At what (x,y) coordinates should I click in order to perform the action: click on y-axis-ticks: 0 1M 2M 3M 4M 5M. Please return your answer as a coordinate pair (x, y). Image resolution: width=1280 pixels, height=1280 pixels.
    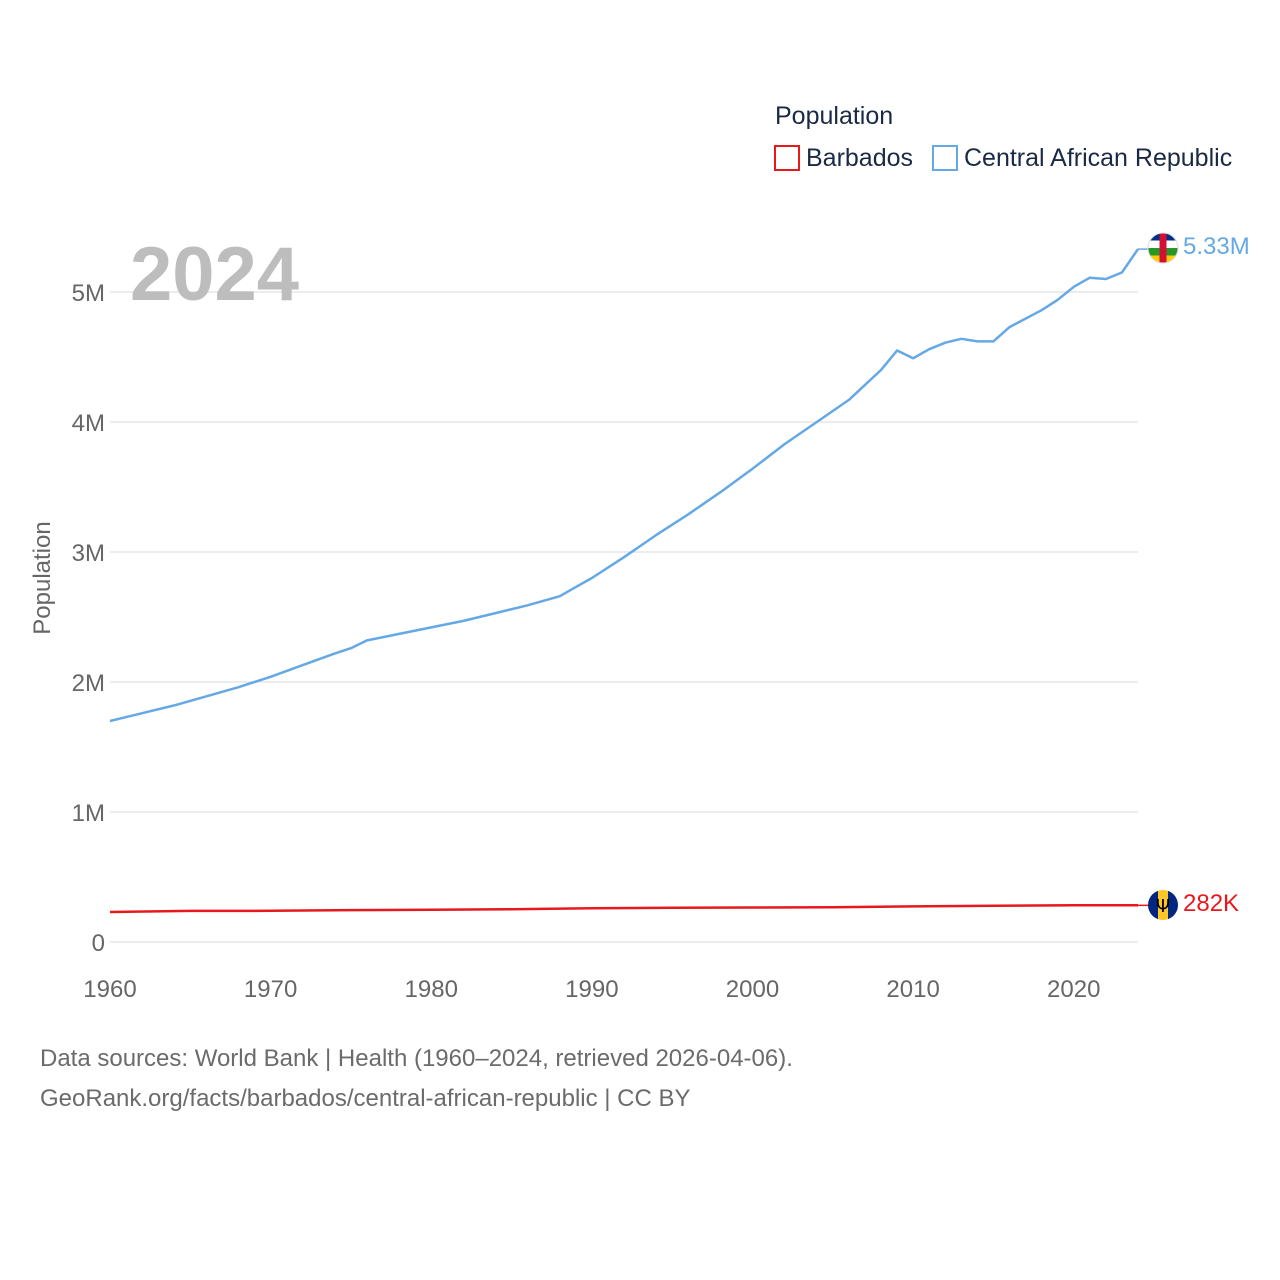
    Looking at the image, I should click on (88, 618).